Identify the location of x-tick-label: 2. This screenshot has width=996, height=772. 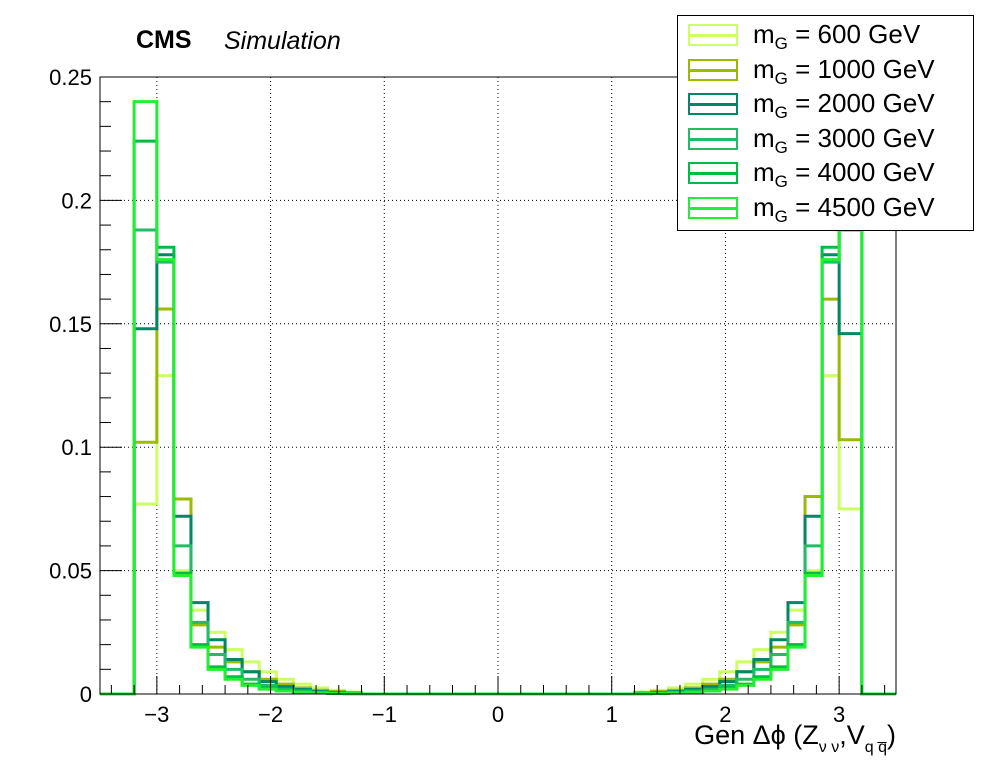
(725, 714).